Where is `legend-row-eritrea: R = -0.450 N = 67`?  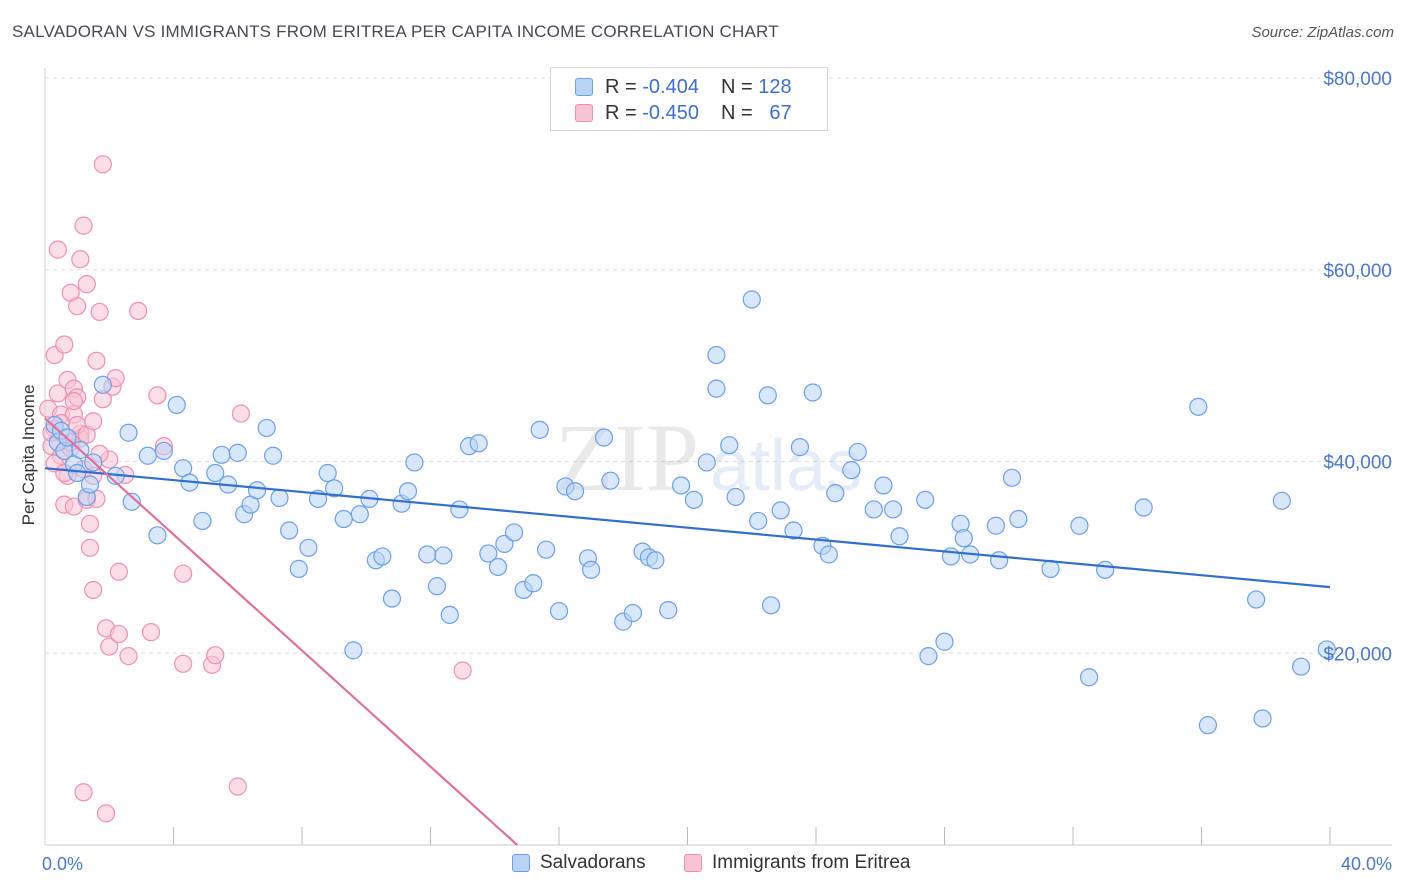
legend-row-eritrea: R = -0.450 N = 67 is located at coordinates (683, 113).